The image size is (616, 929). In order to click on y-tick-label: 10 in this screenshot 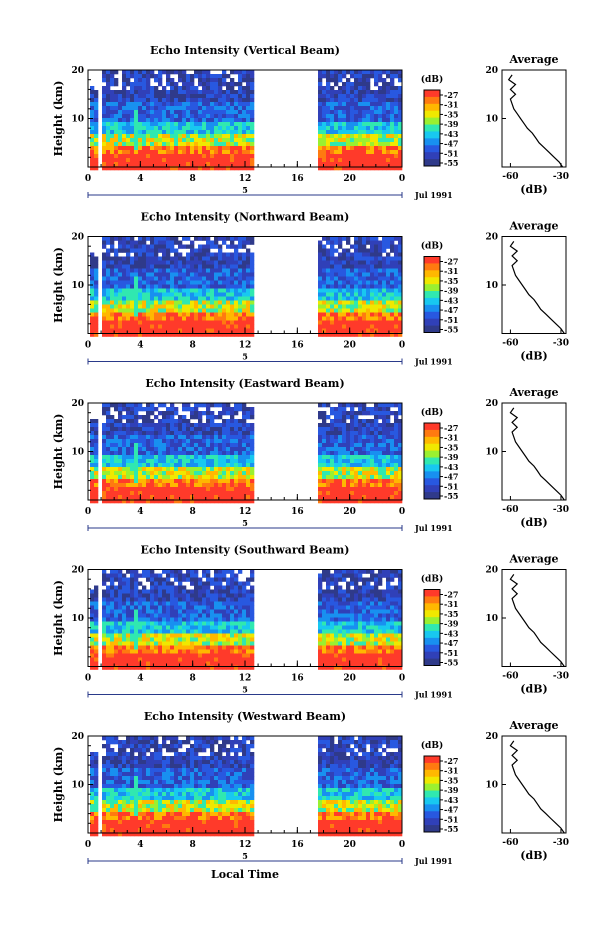, I will do `click(77, 453)`.